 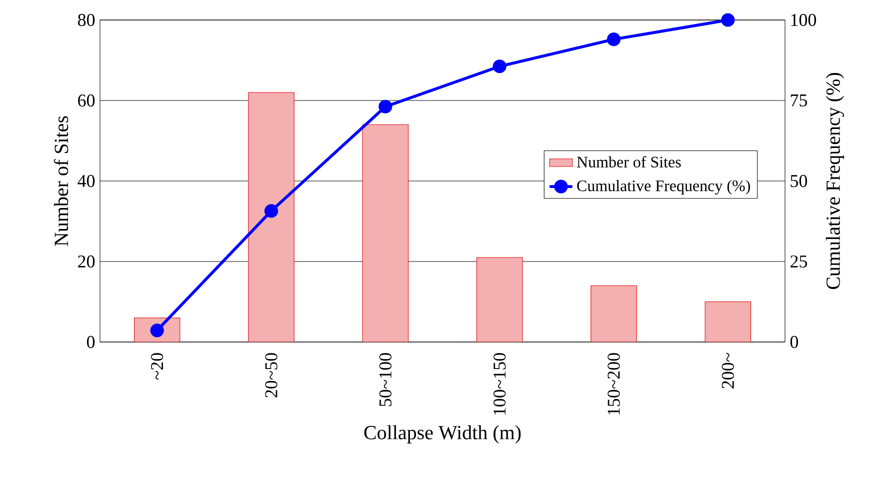 What do you see at coordinates (86, 181) in the screenshot?
I see `y-tick-label: 40` at bounding box center [86, 181].